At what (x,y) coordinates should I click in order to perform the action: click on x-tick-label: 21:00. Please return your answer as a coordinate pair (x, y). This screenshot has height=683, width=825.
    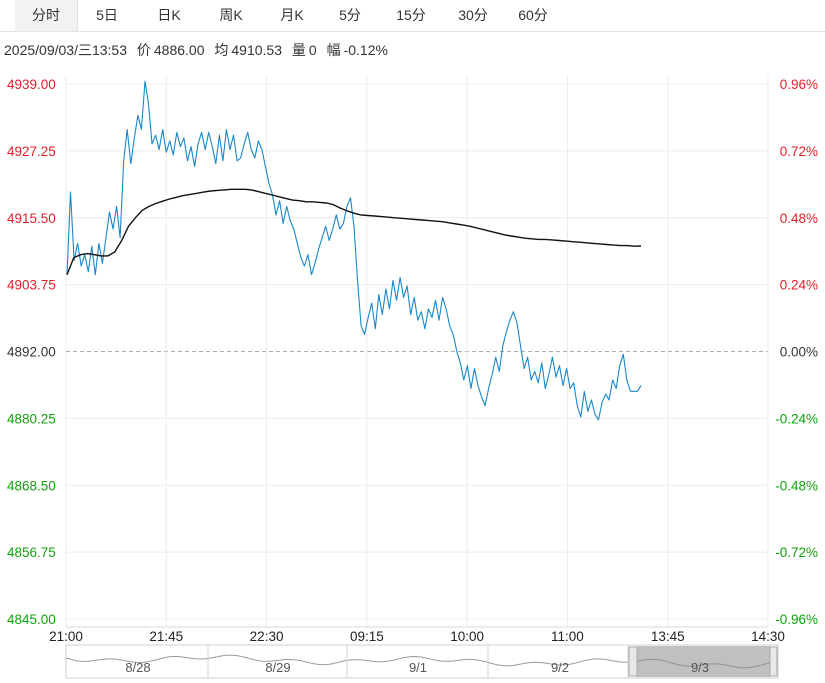
    Looking at the image, I should click on (66, 636).